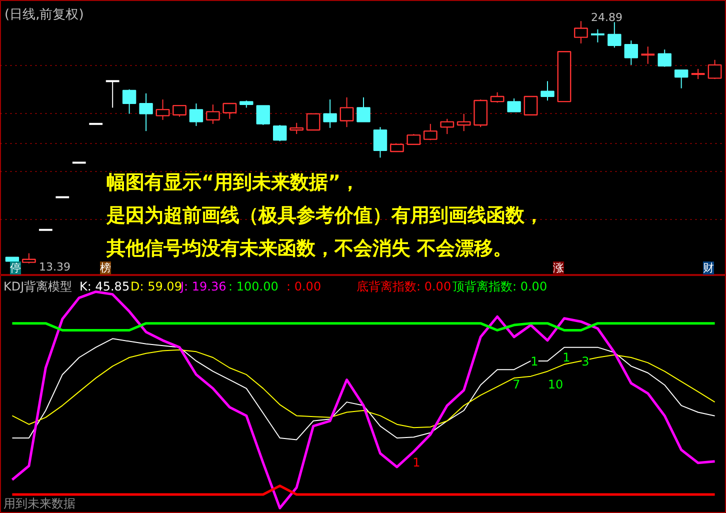  What do you see at coordinates (203, 287) in the screenshot?
I see `annotation: J: 19.36` at bounding box center [203, 287].